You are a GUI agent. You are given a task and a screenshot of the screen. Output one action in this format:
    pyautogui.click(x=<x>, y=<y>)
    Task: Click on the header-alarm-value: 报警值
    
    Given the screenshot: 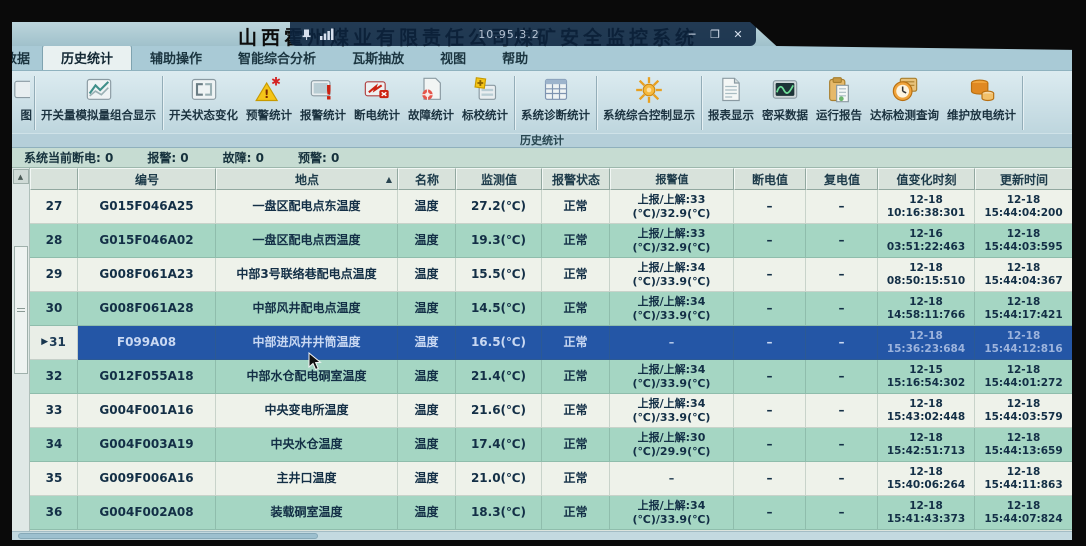 What is the action you would take?
    pyautogui.click(x=672, y=179)
    